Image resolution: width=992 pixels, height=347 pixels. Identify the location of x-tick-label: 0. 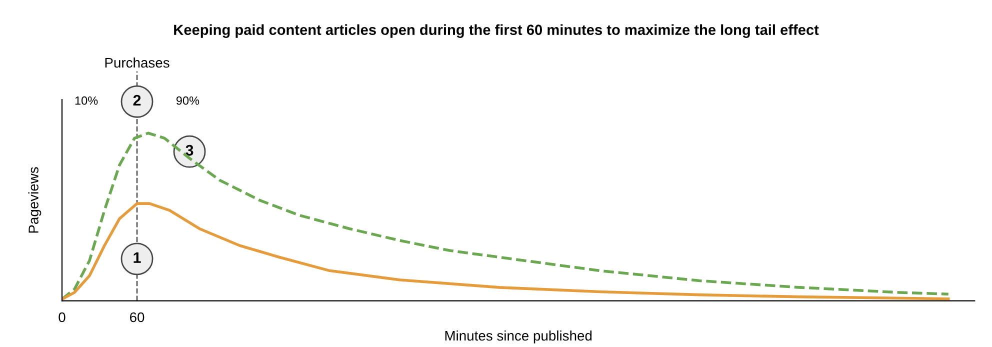
(62, 317).